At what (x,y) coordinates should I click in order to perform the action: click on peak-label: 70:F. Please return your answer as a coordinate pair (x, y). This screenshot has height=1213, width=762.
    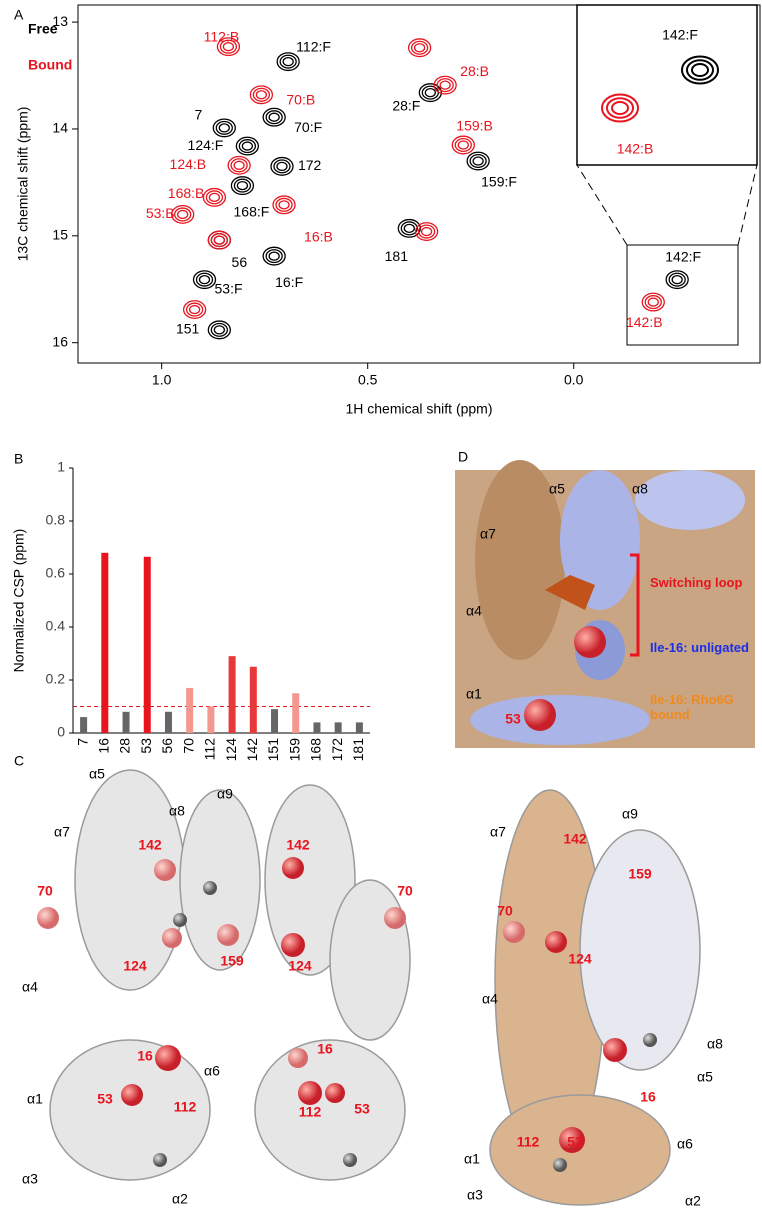
    Looking at the image, I should click on (308, 127).